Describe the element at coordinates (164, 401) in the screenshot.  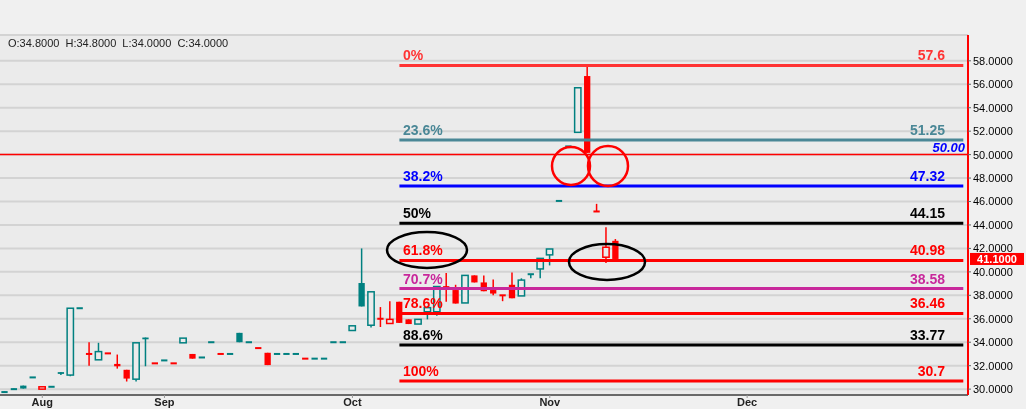
I see `x-tick-label: Sep` at that location.